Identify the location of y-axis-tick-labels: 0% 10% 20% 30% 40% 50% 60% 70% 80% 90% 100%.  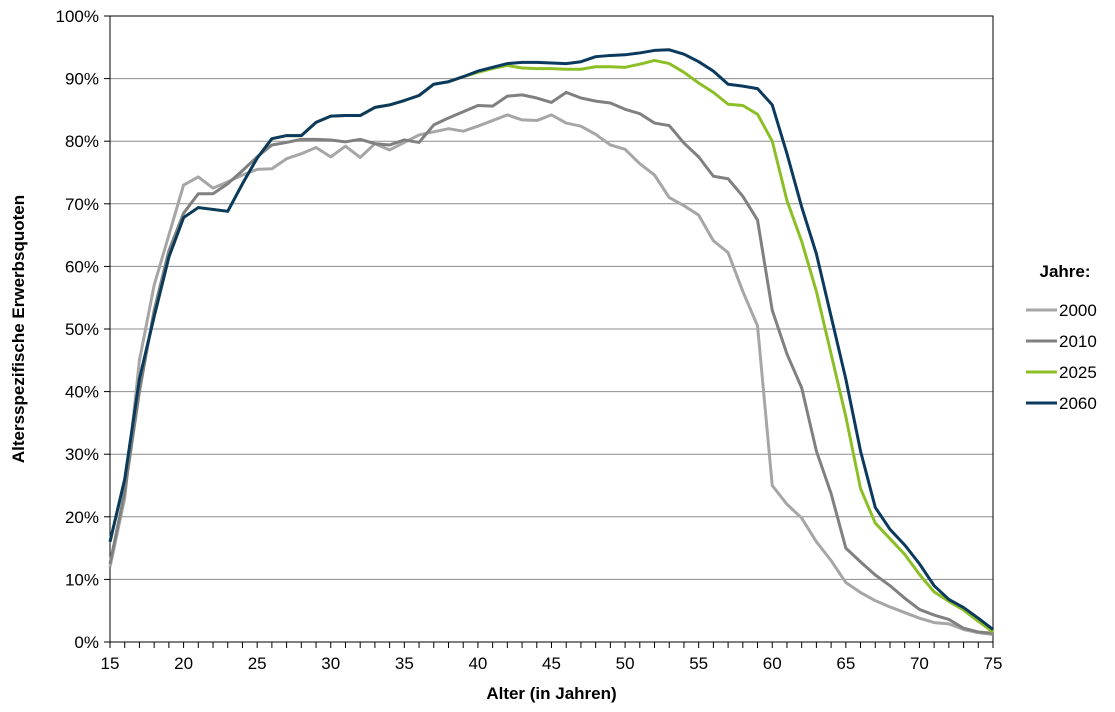
(77, 329).